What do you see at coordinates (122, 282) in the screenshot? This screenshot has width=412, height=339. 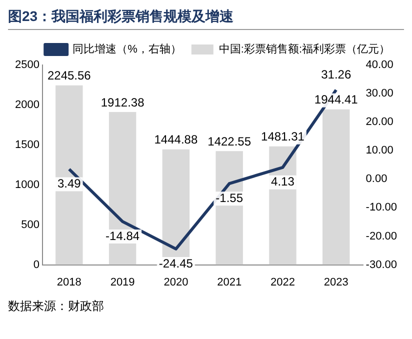 I see `x-tick-label: 2019` at bounding box center [122, 282].